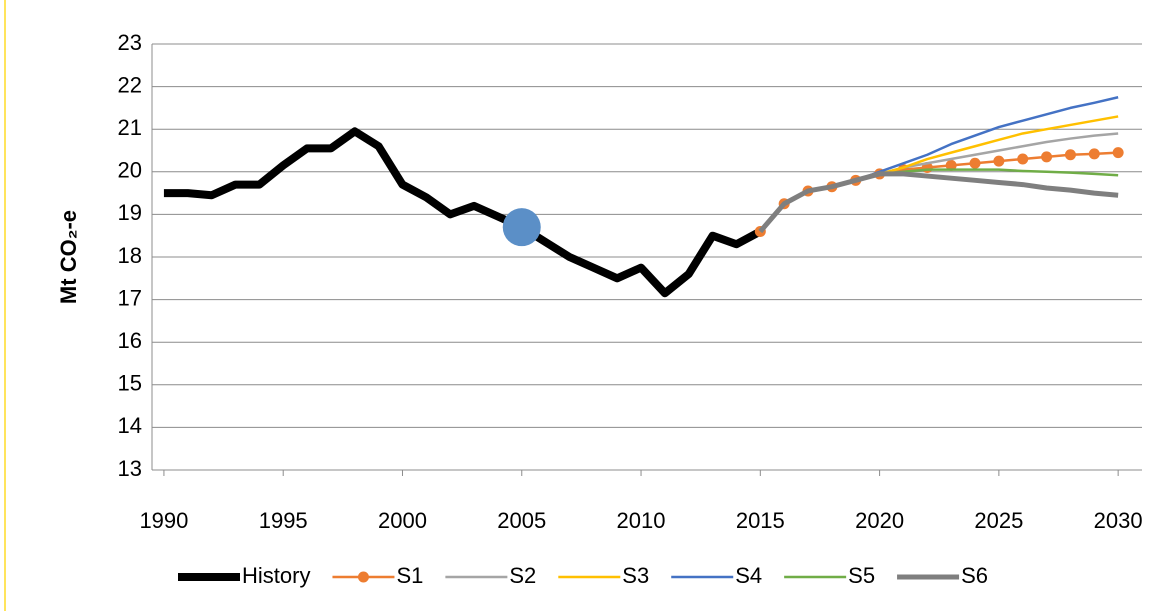 This screenshot has height=611, width=1174. I want to click on y-tick-label: 14, so click(130, 425).